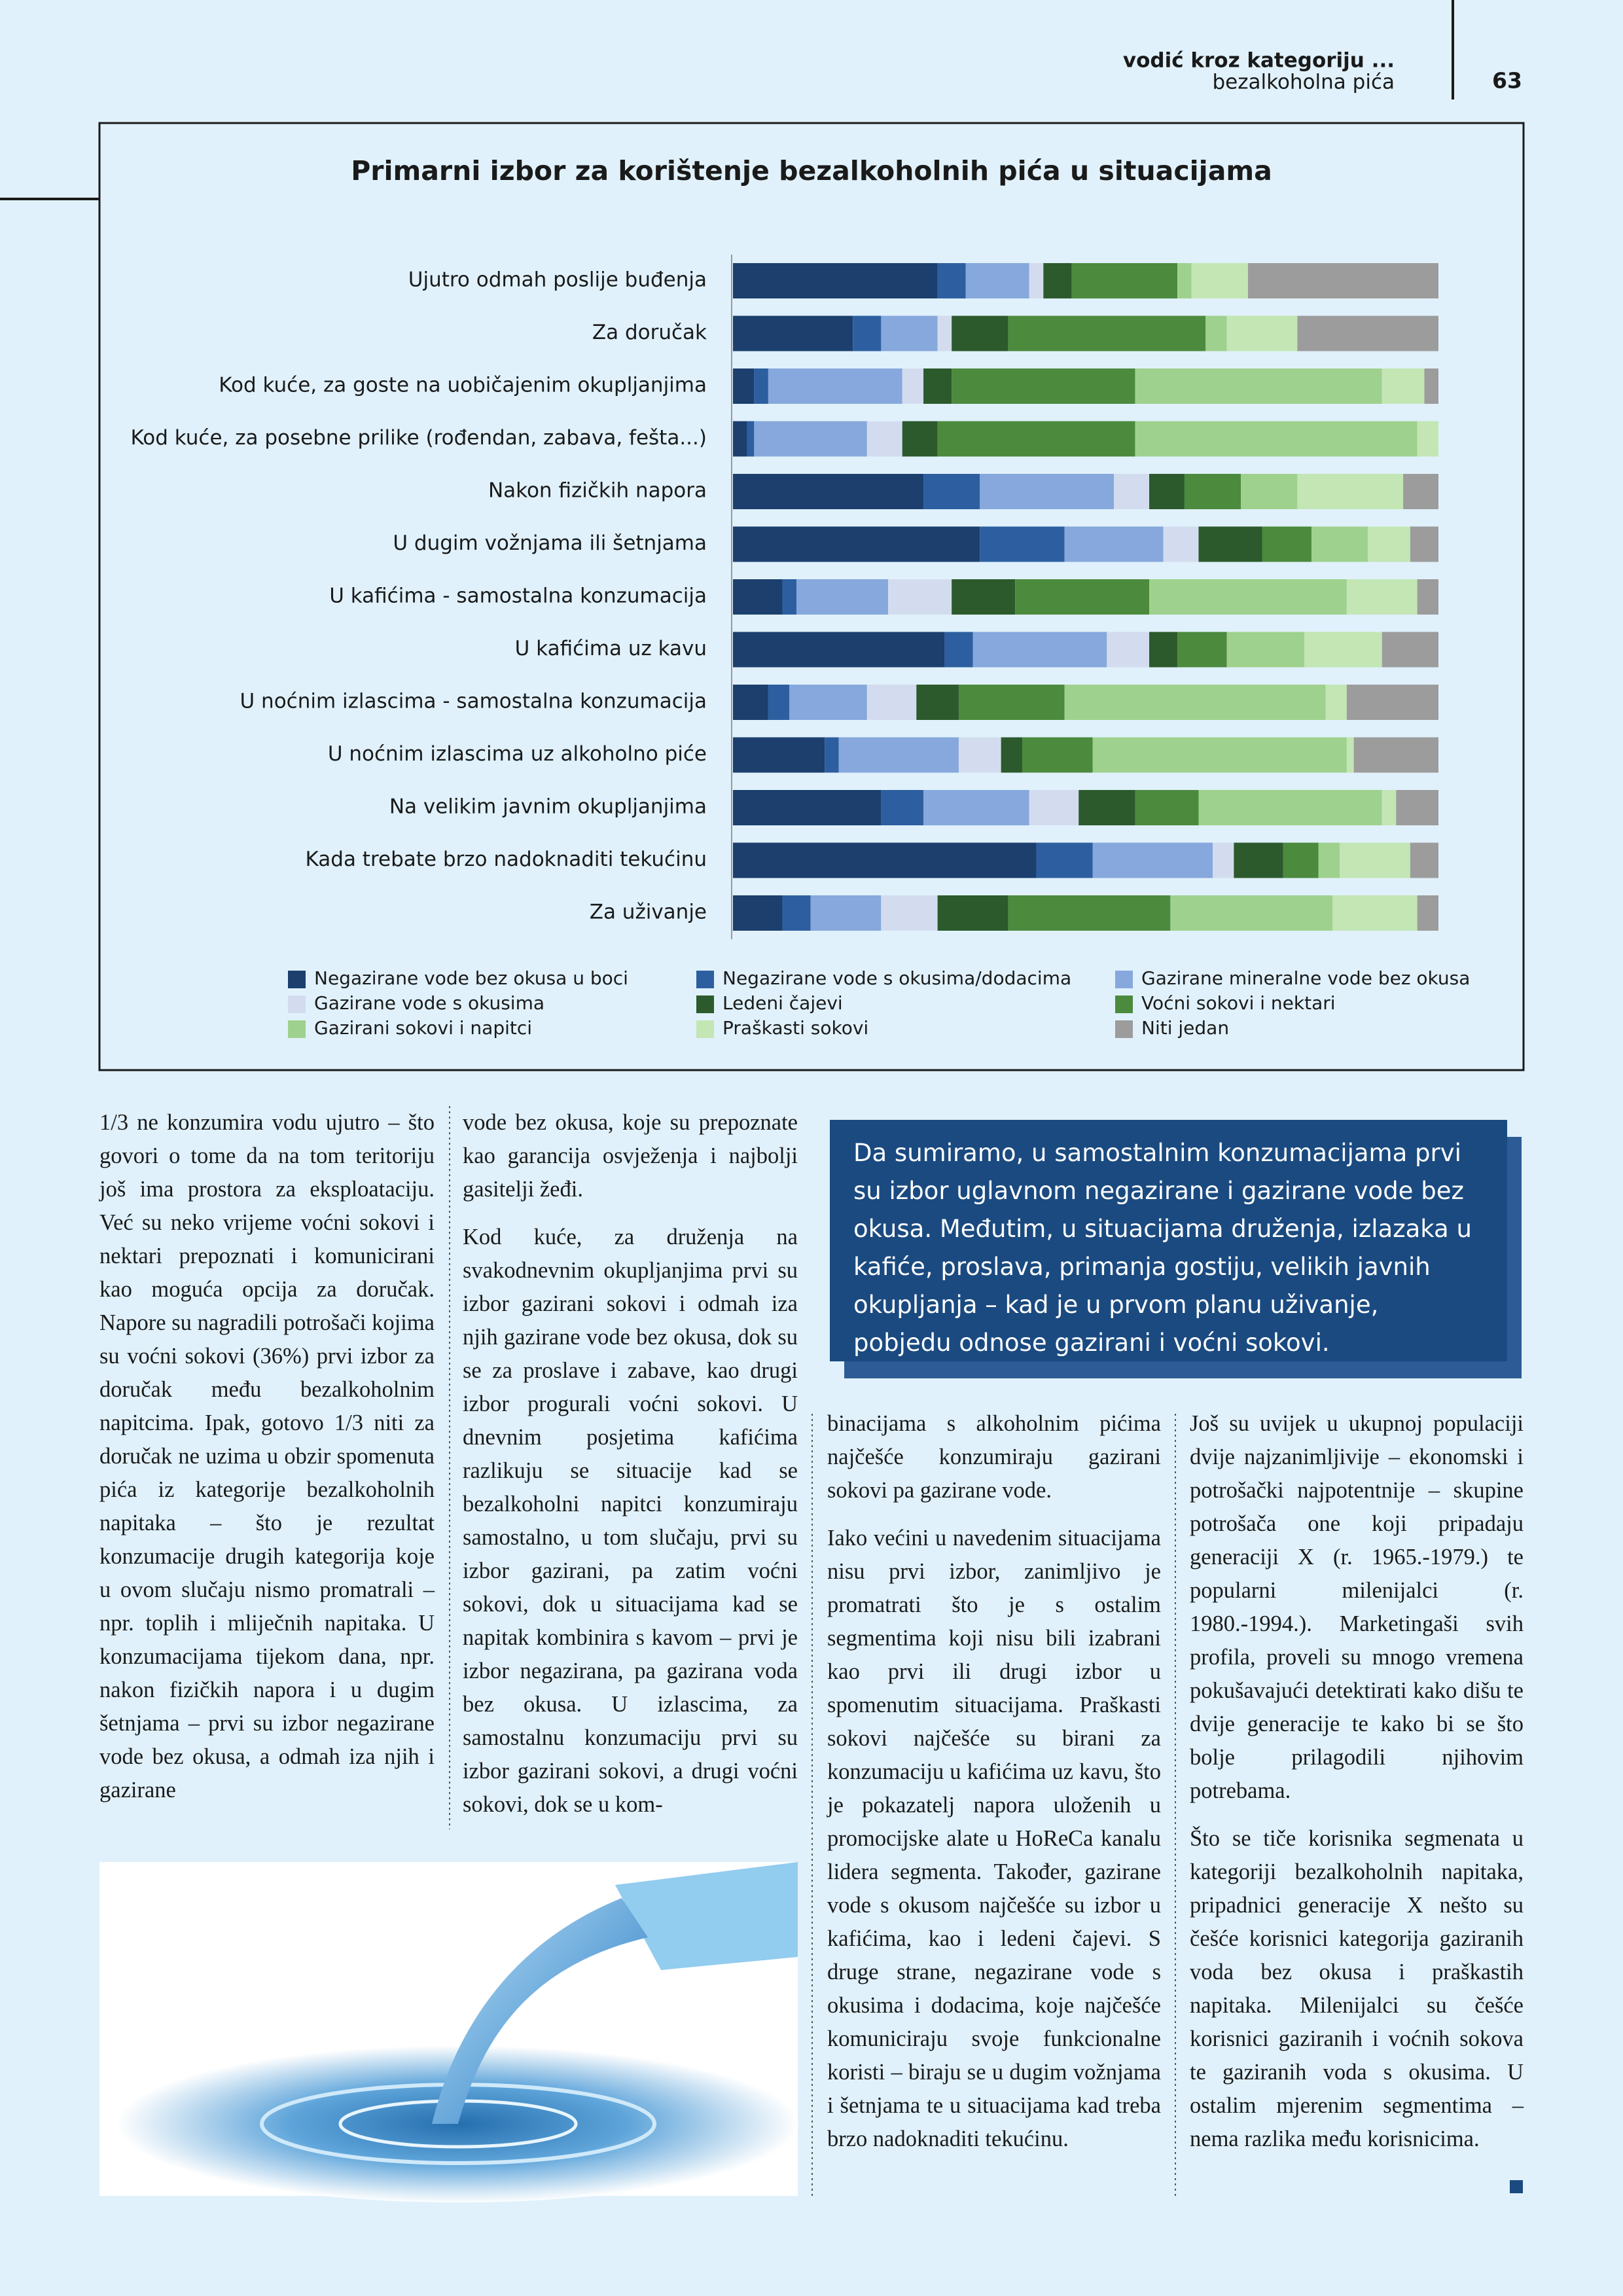  Describe the element at coordinates (896, 978) in the screenshot. I see `legend-label: Negazirane vode s okusima/dodacima` at that location.